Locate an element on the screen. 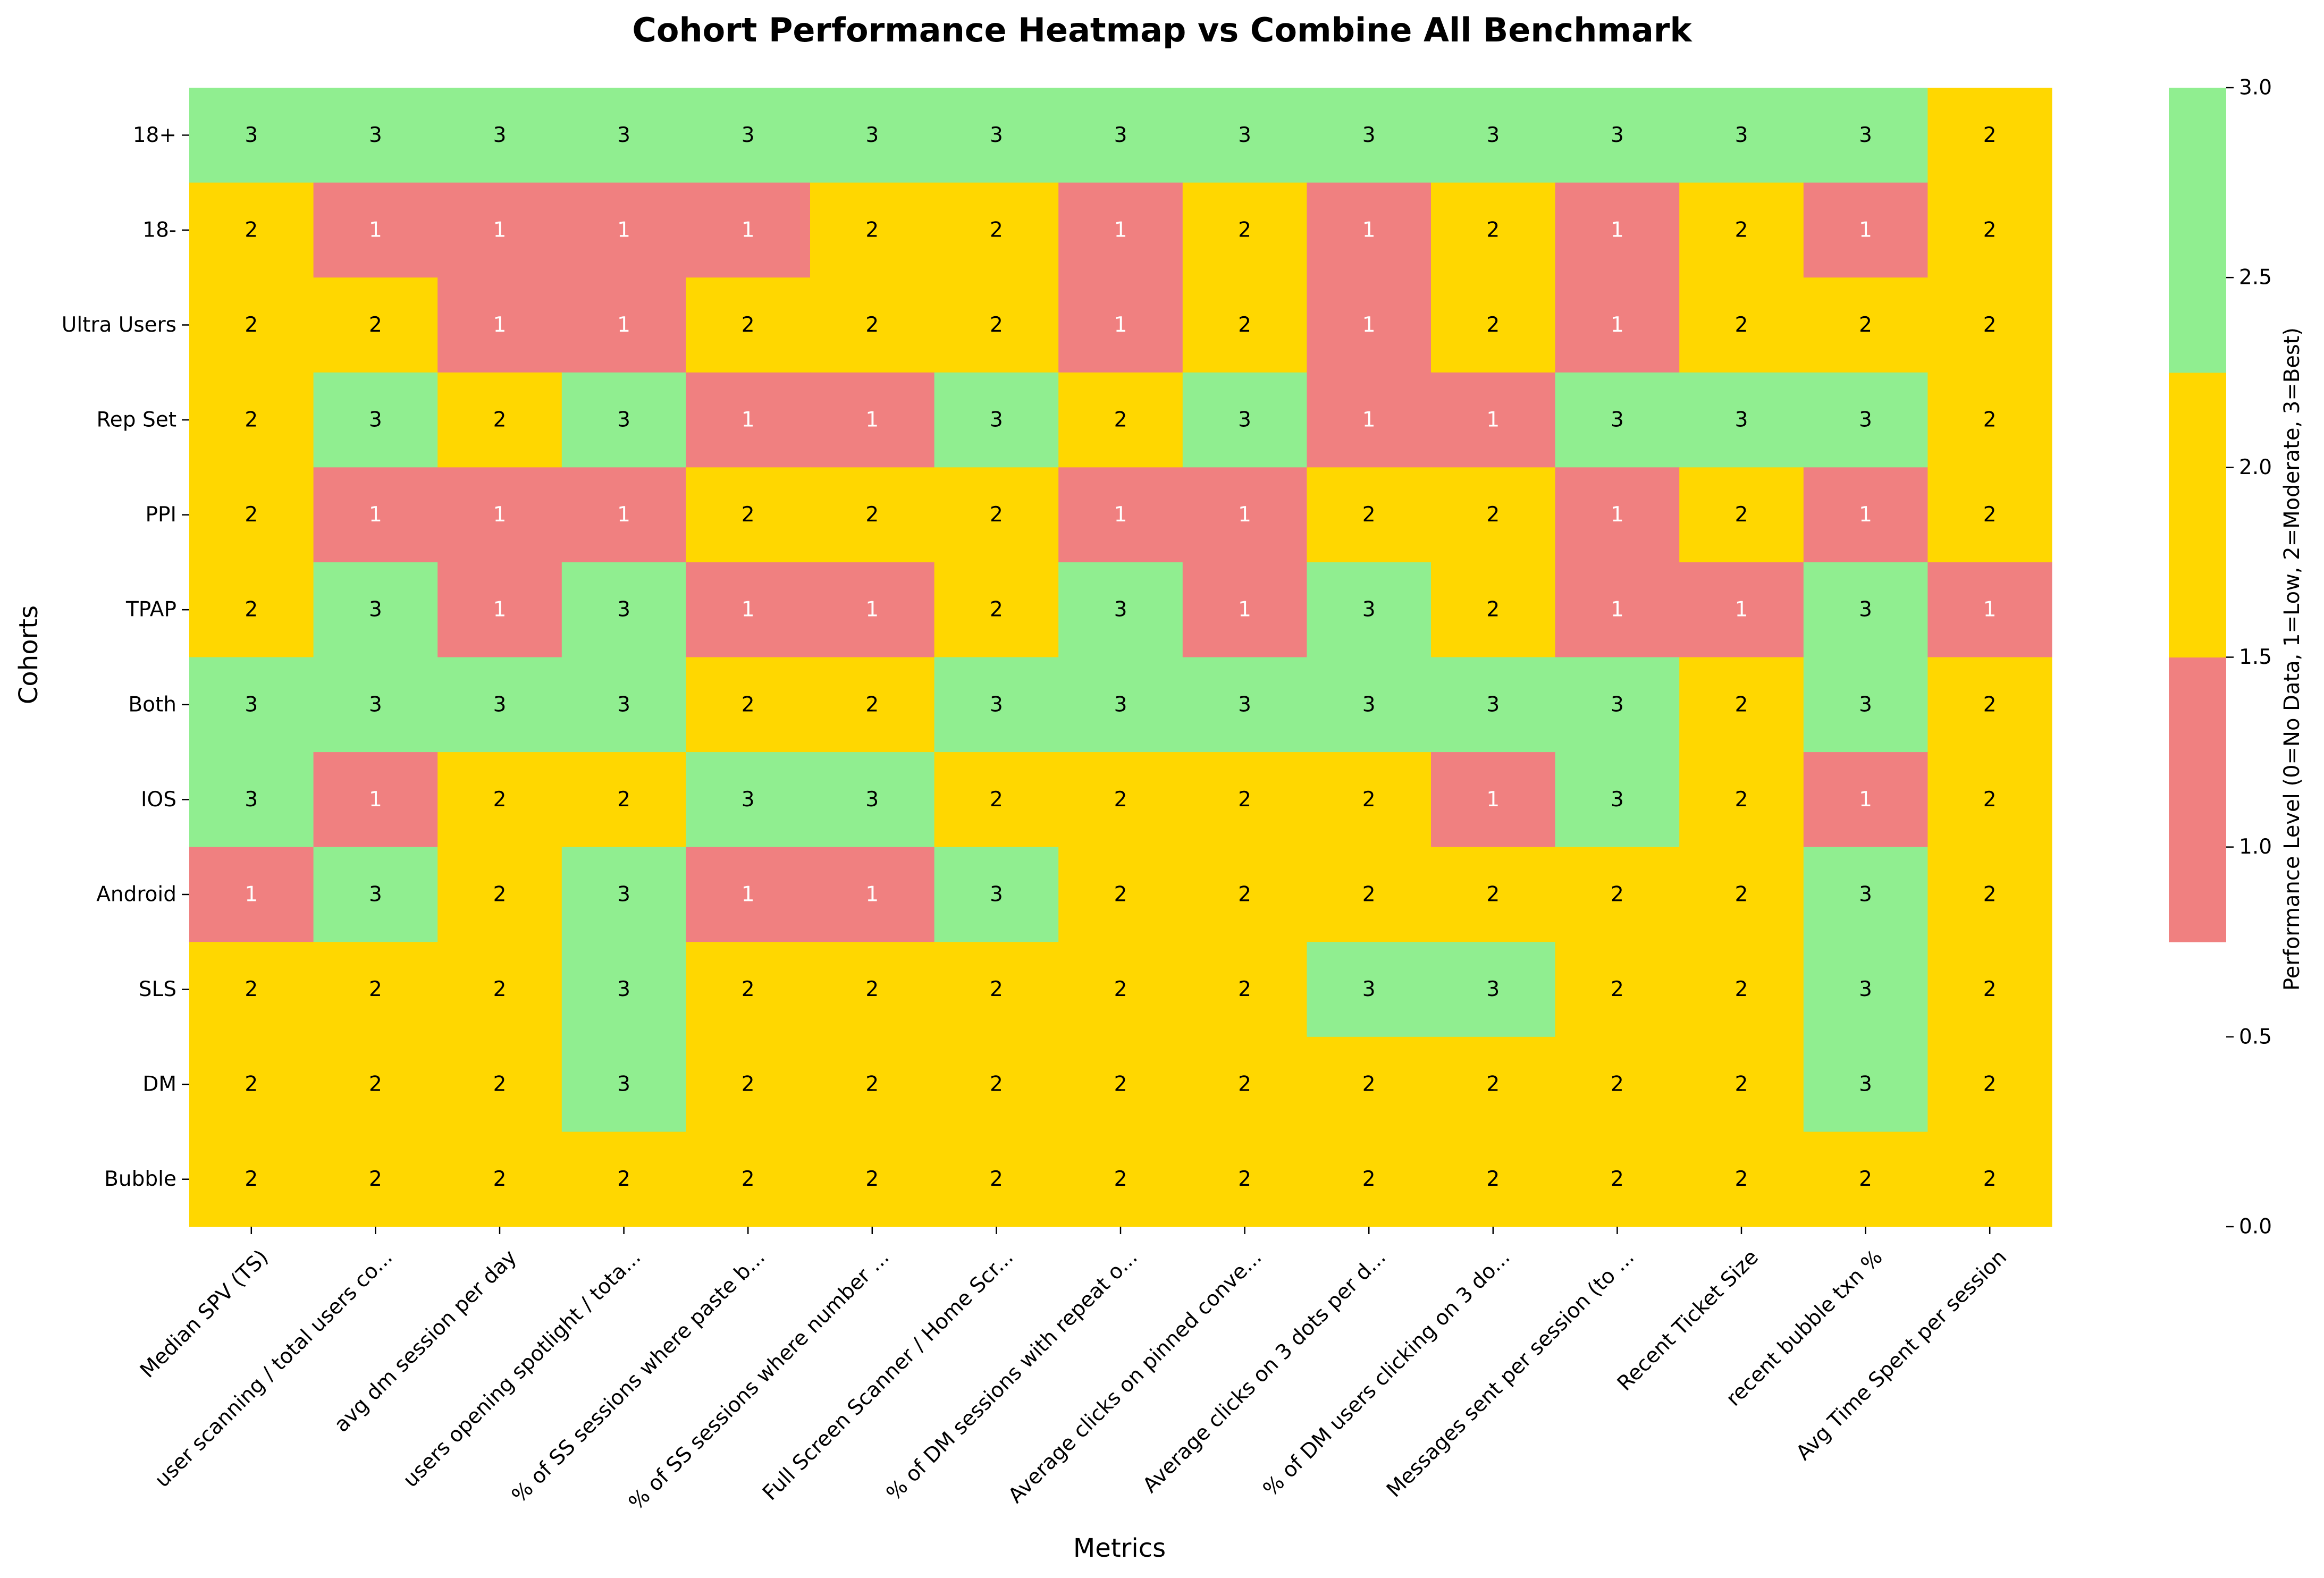 The width and height of the screenshot is (2324, 1578). colorbar-band is located at coordinates (2197, 799).